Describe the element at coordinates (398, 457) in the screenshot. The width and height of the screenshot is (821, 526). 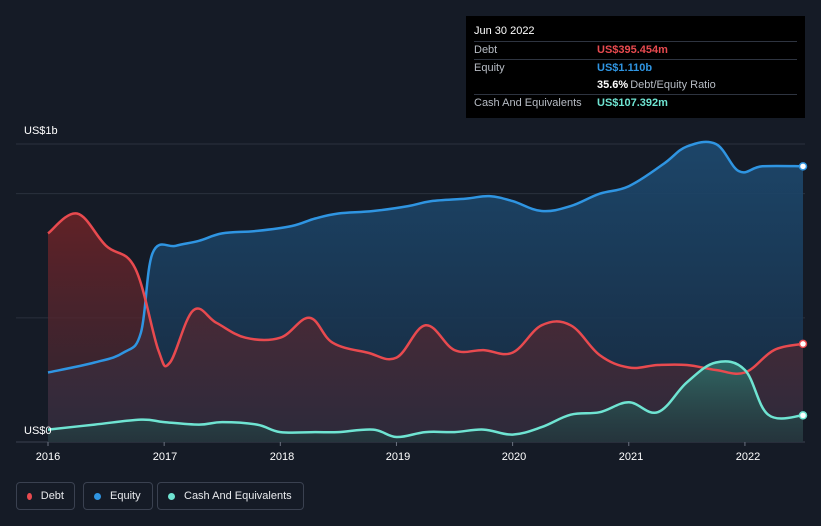
I see `x-tick-label: 2019` at that location.